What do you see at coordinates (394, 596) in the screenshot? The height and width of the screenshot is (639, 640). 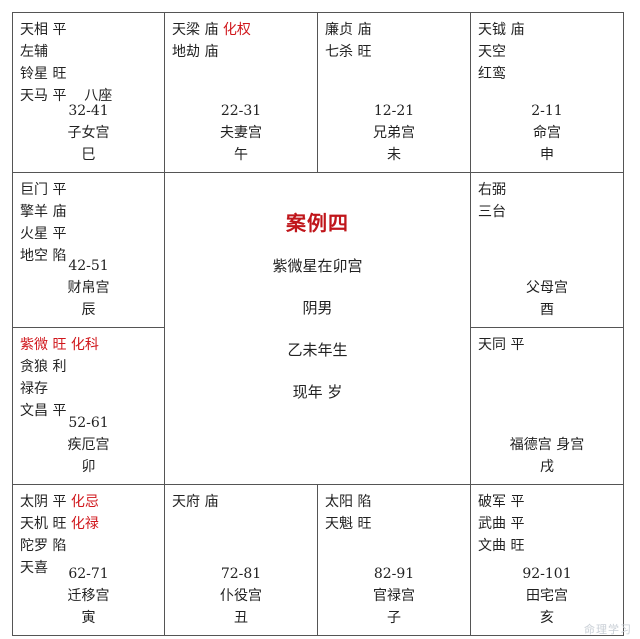 I see `palace-name: 官禄宫` at bounding box center [394, 596].